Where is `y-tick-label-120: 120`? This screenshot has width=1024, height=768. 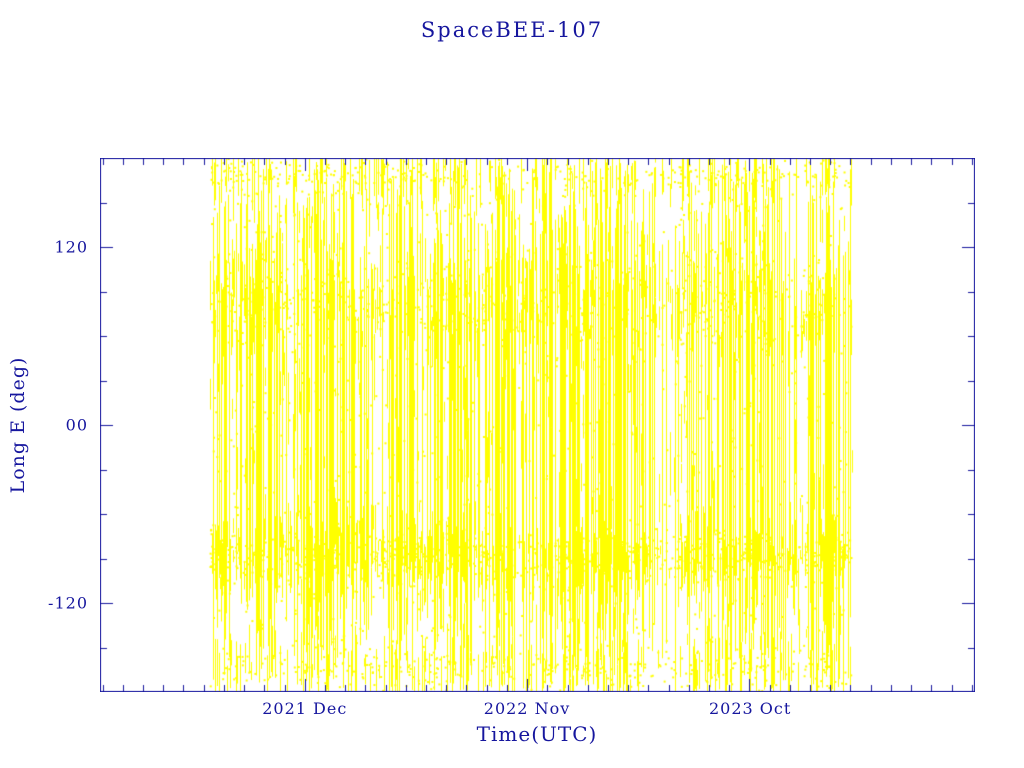
y-tick-label-120: 120 is located at coordinates (71, 247).